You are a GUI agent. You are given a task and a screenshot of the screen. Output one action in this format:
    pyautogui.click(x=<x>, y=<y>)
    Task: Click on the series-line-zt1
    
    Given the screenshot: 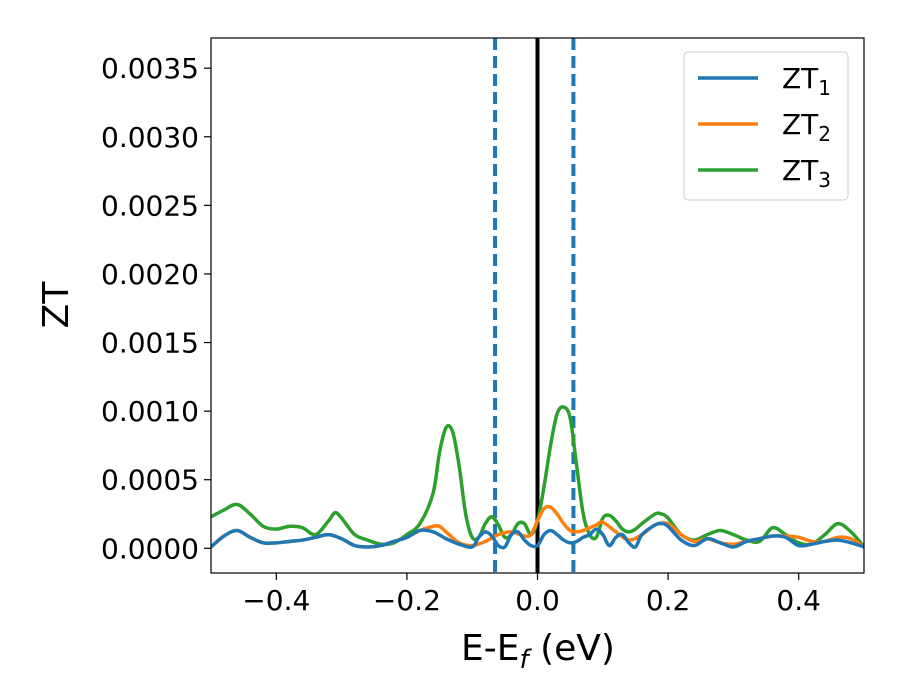 What is the action you would take?
    pyautogui.click(x=537, y=535)
    